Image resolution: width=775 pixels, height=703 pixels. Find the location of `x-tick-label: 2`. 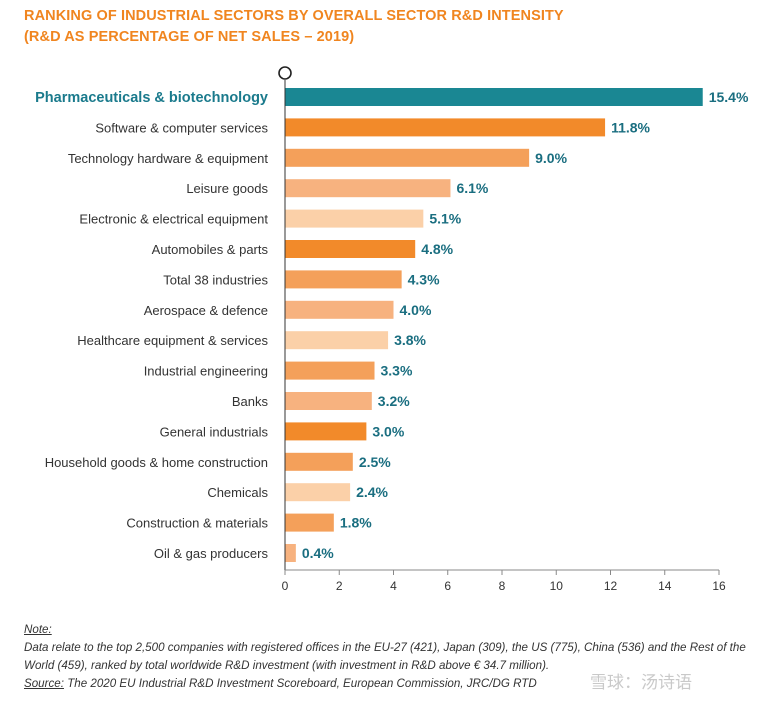

x-tick-label: 2 is located at coordinates (339, 586).